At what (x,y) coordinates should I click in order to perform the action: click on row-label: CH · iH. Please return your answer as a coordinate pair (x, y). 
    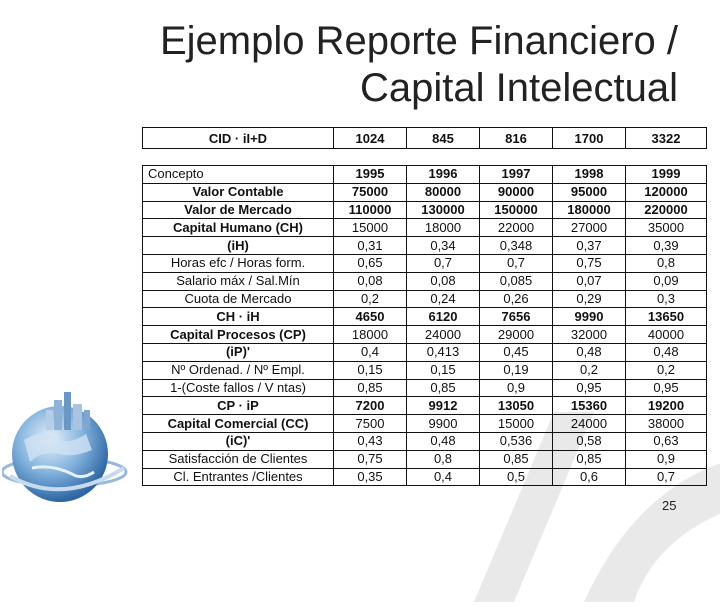
    Looking at the image, I should click on (238, 317).